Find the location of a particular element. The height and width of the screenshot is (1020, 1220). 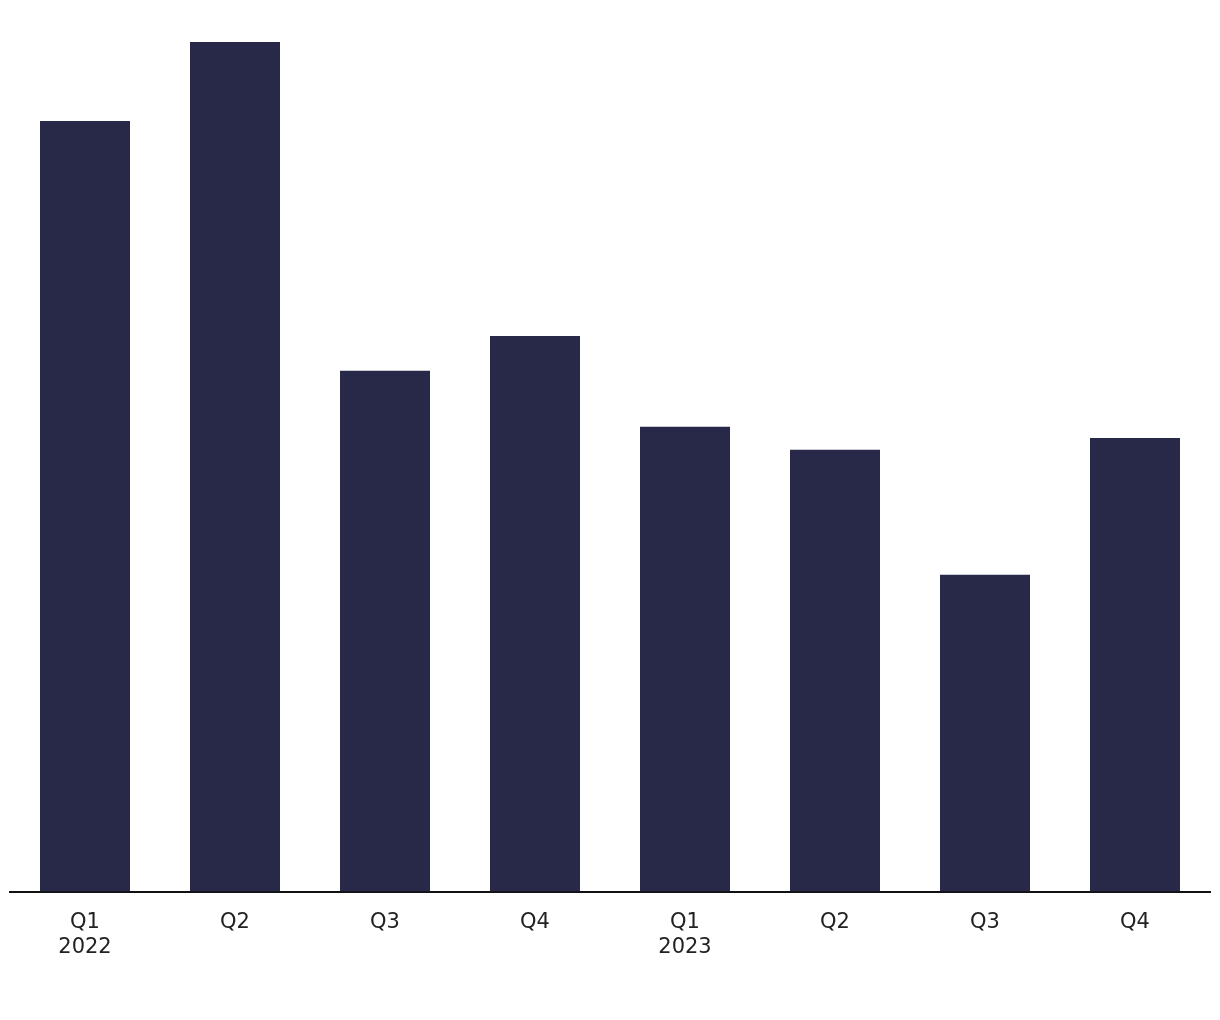

x-tick-label: Q1 2022 is located at coordinates (85, 933).